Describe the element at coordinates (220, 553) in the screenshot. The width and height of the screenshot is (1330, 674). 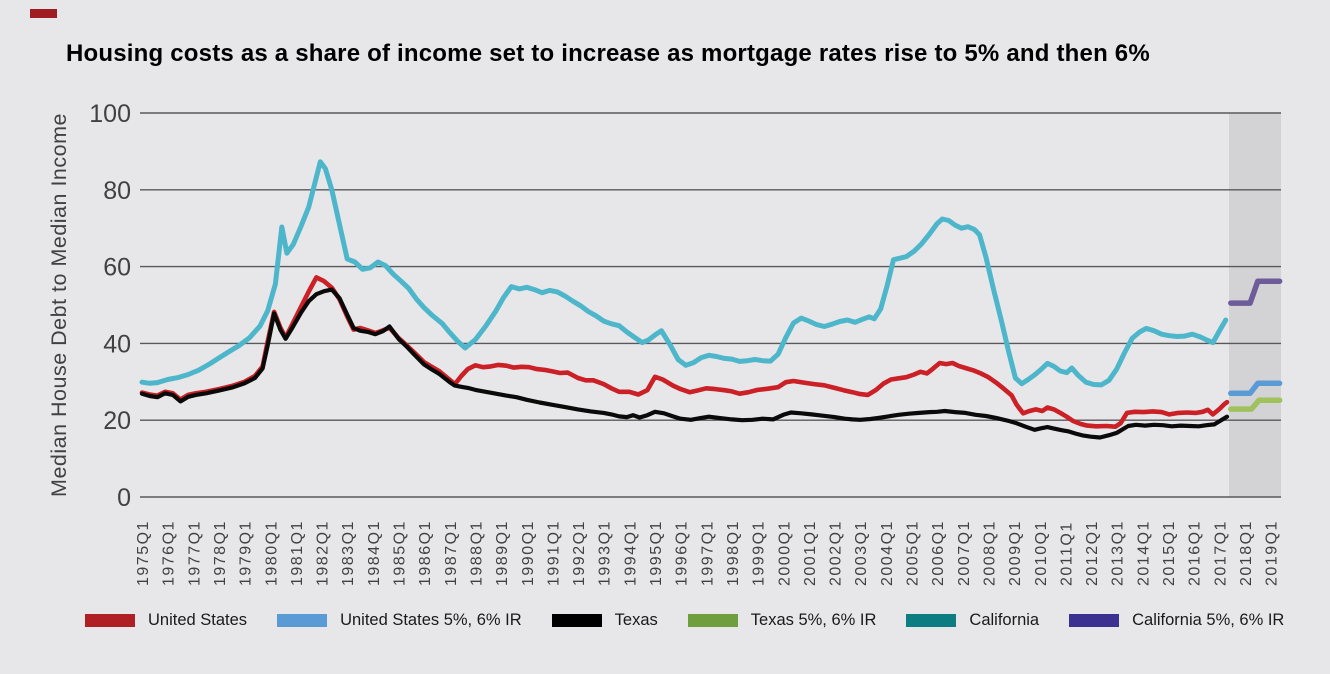
I see `svg-text: 1978Q1` at that location.